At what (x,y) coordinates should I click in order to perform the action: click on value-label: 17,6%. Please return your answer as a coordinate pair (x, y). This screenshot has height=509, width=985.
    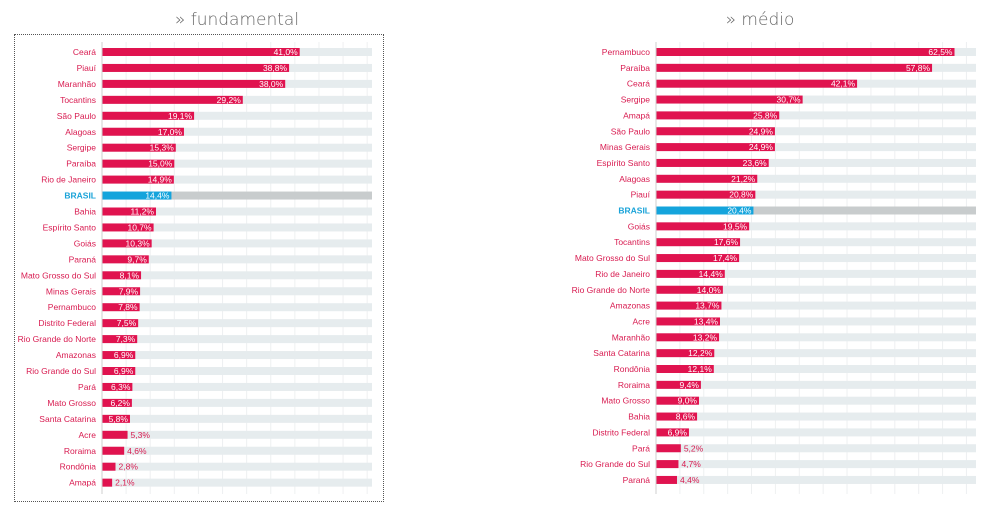
    Looking at the image, I should click on (726, 242).